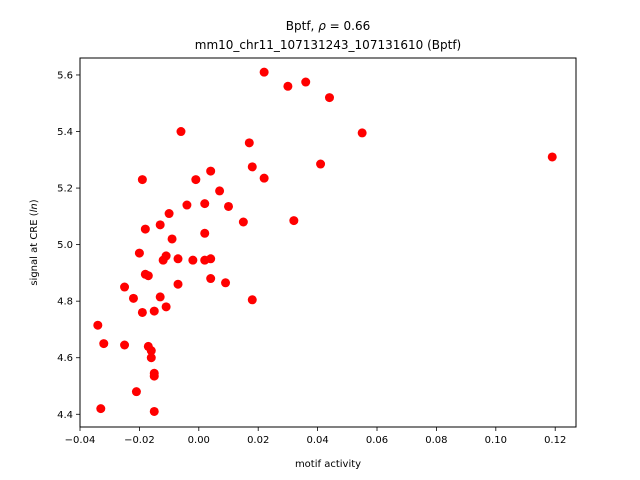  What do you see at coordinates (377, 440) in the screenshot?
I see `x-tick-label: 0.06` at bounding box center [377, 440].